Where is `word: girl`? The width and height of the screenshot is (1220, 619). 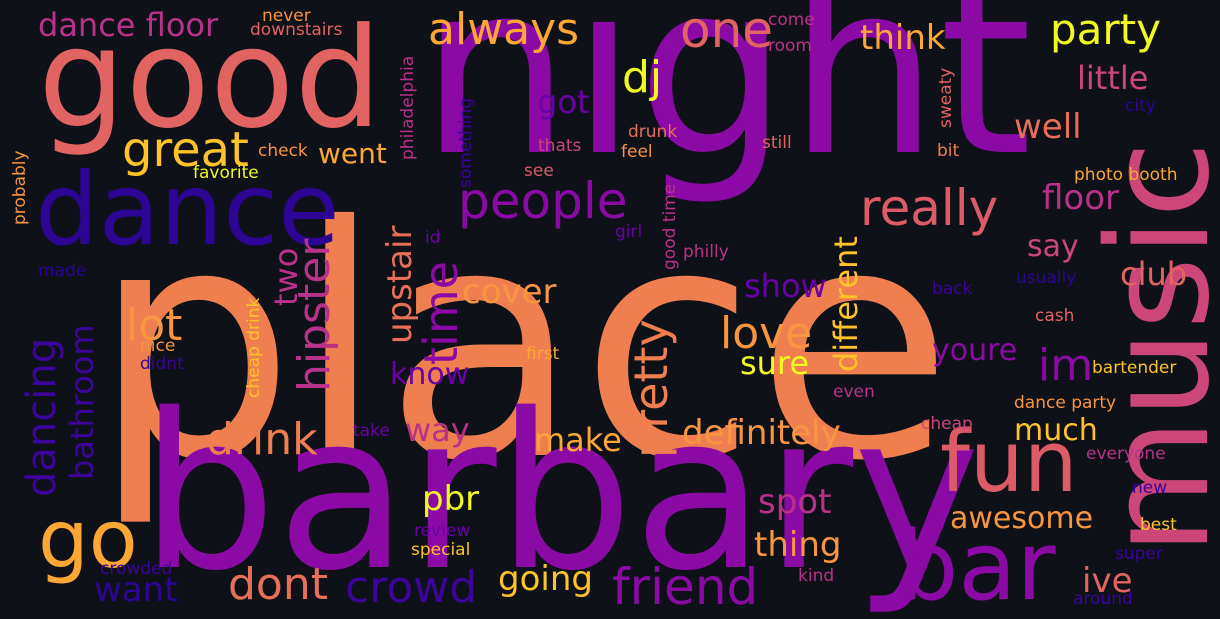 word: girl is located at coordinates (629, 232).